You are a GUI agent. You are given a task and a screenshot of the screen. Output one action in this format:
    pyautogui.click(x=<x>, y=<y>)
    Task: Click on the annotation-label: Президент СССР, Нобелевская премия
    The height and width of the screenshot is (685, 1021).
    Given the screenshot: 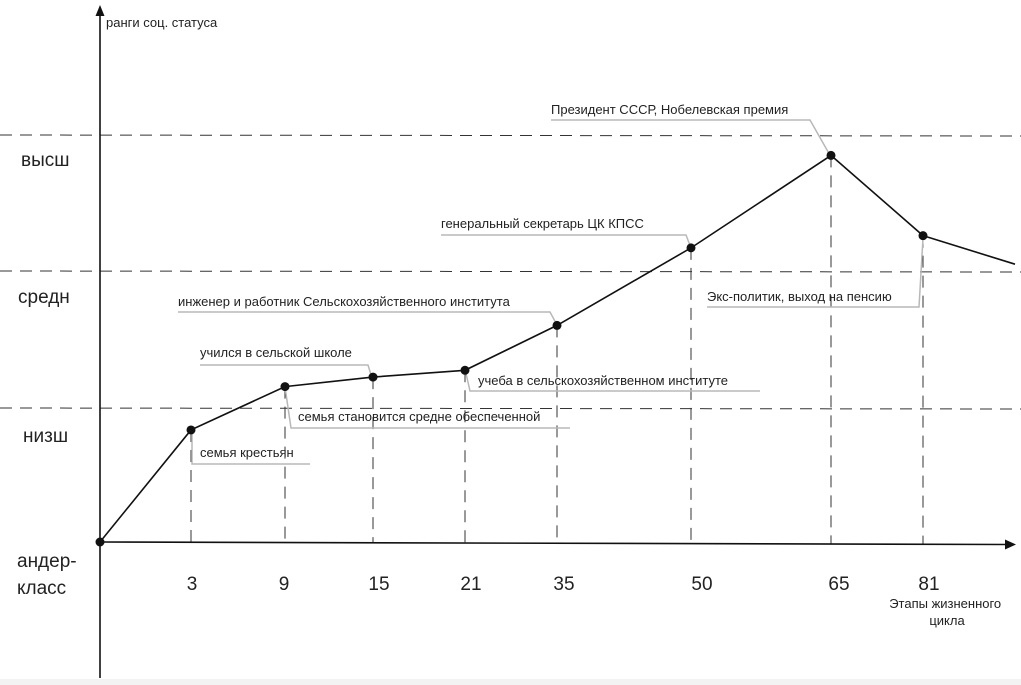 What is the action you would take?
    pyautogui.click(x=669, y=109)
    